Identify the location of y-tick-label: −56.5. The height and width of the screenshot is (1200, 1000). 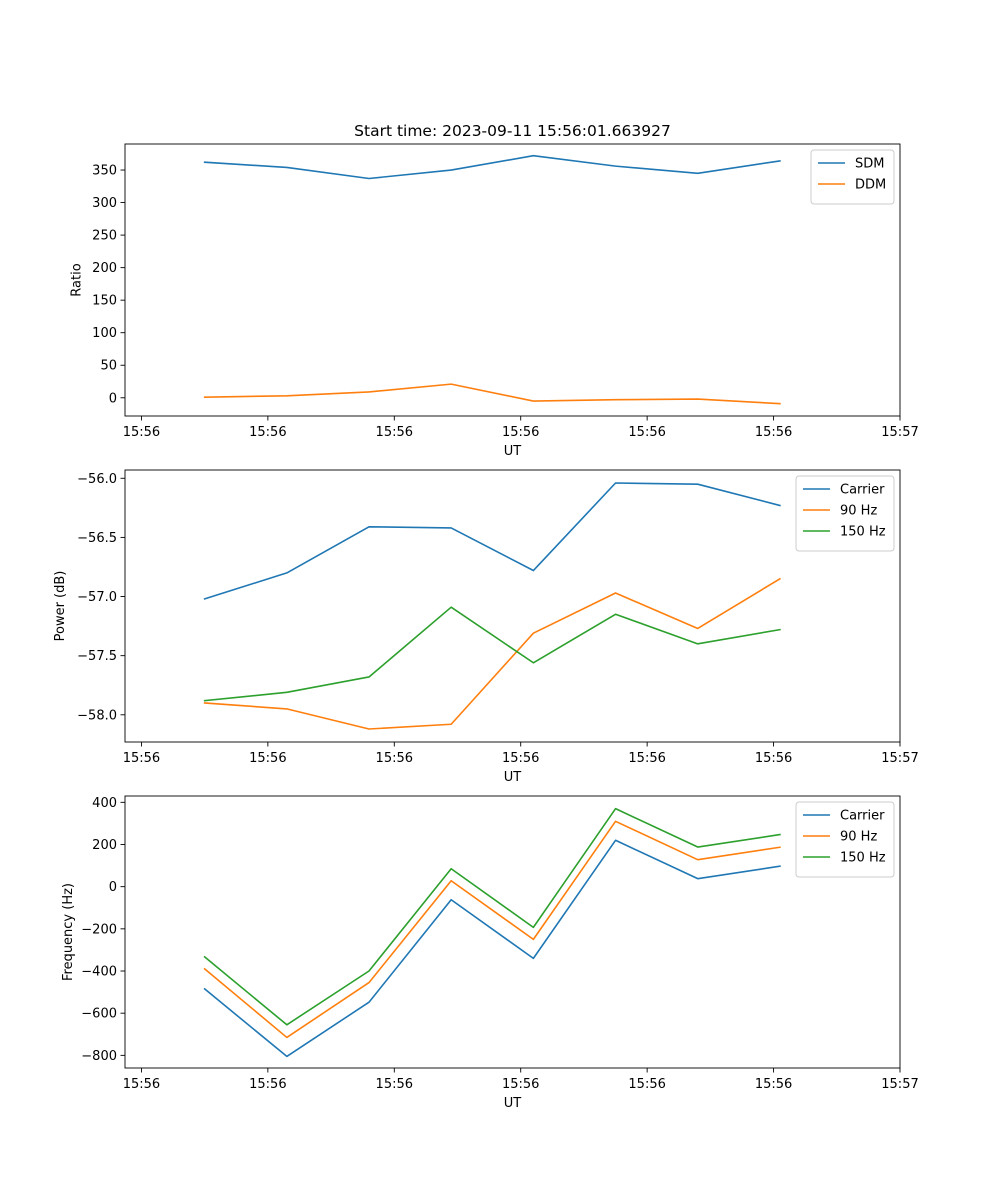
(97, 538).